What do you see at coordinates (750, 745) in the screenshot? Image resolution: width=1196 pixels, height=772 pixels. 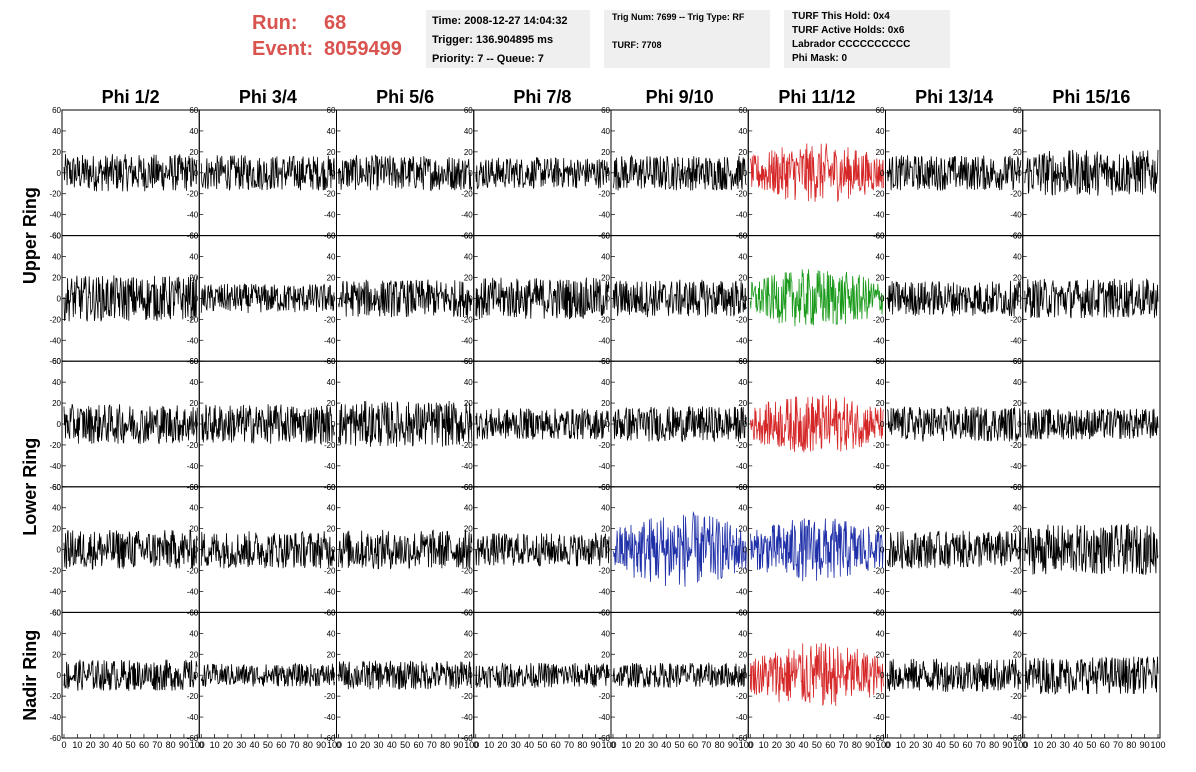 I see `x-tick-label: 0` at bounding box center [750, 745].